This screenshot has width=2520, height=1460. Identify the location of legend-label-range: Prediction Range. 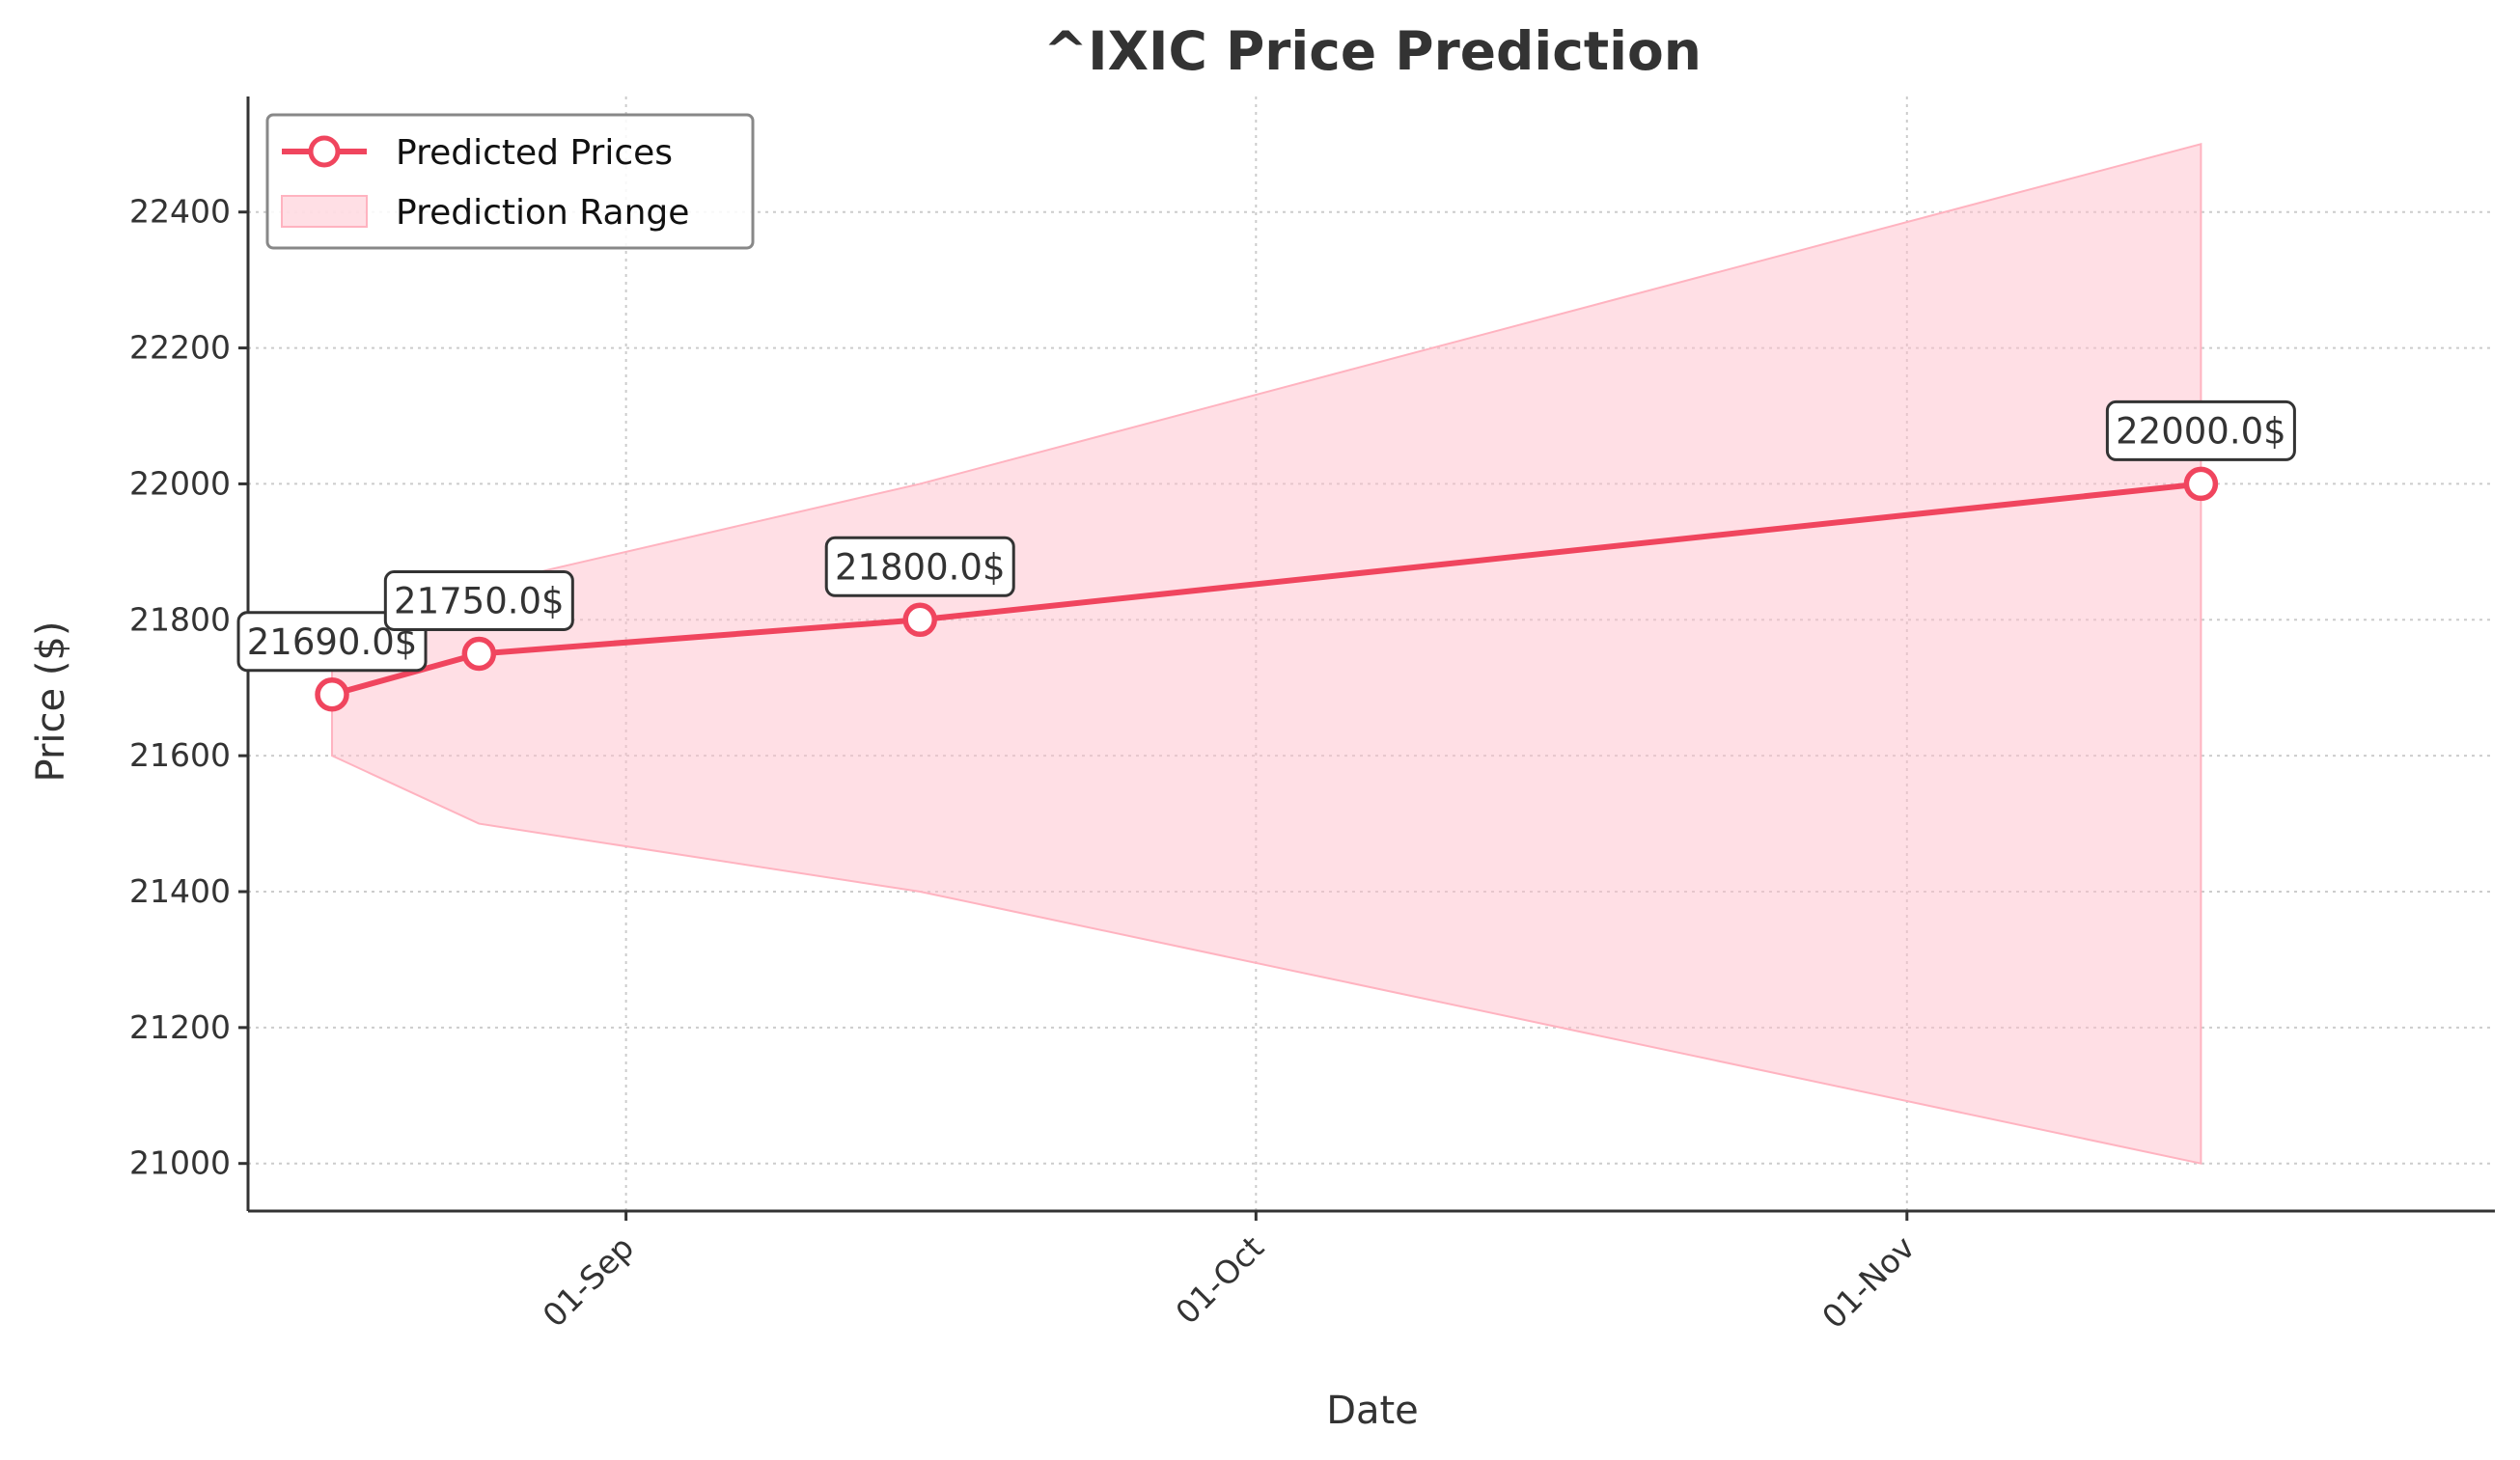
(542, 213).